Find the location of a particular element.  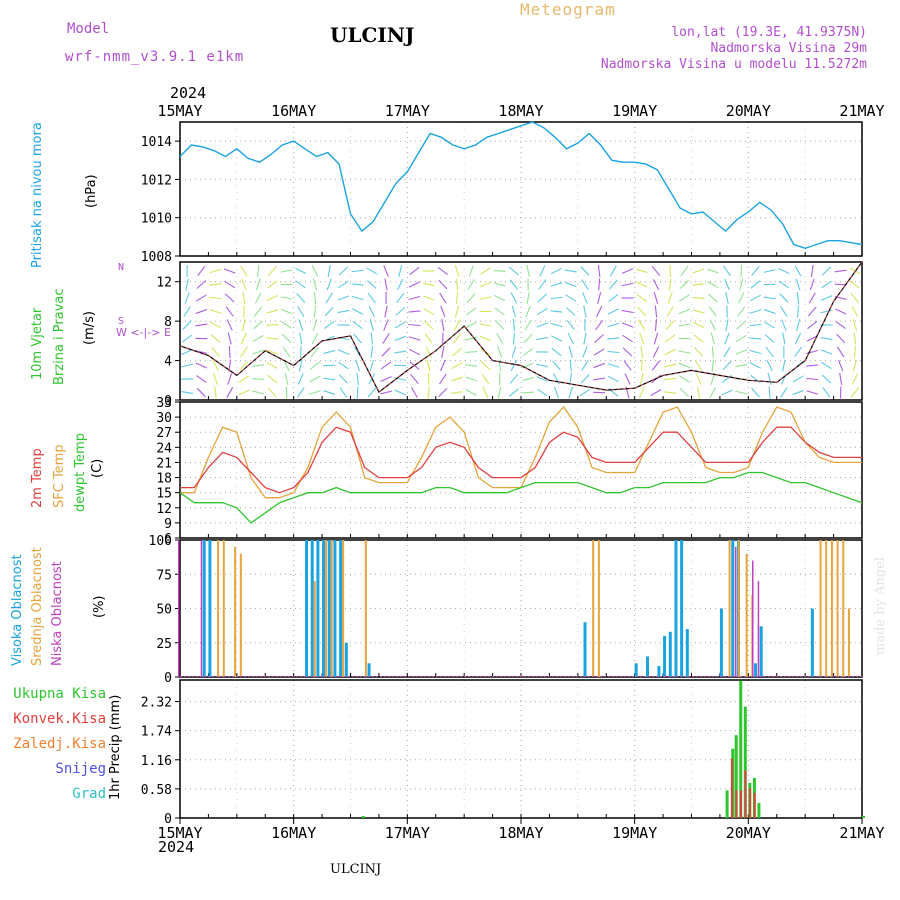

x-tick-label-top: 16MAY is located at coordinates (293, 111).